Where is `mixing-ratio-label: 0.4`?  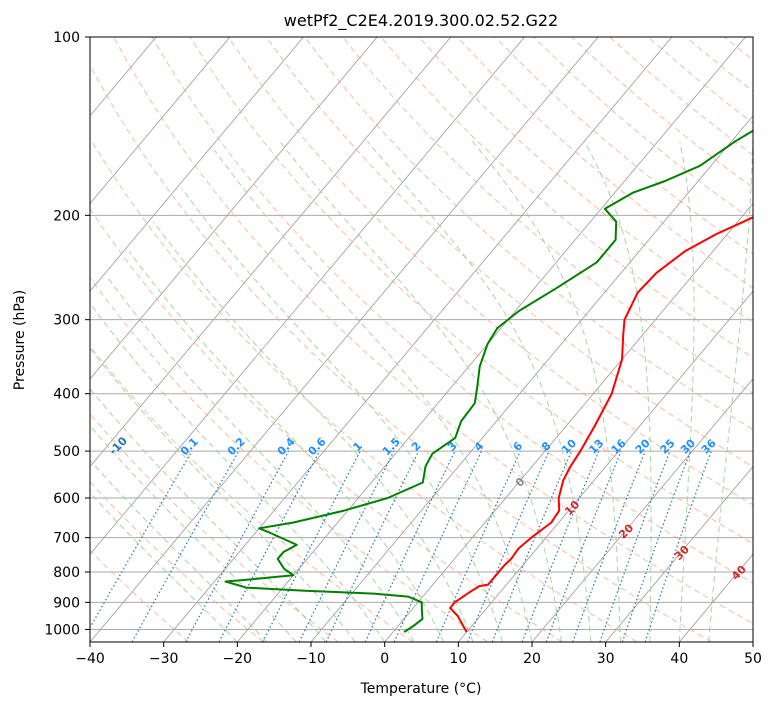 mixing-ratio-label: 0.4 is located at coordinates (286, 446).